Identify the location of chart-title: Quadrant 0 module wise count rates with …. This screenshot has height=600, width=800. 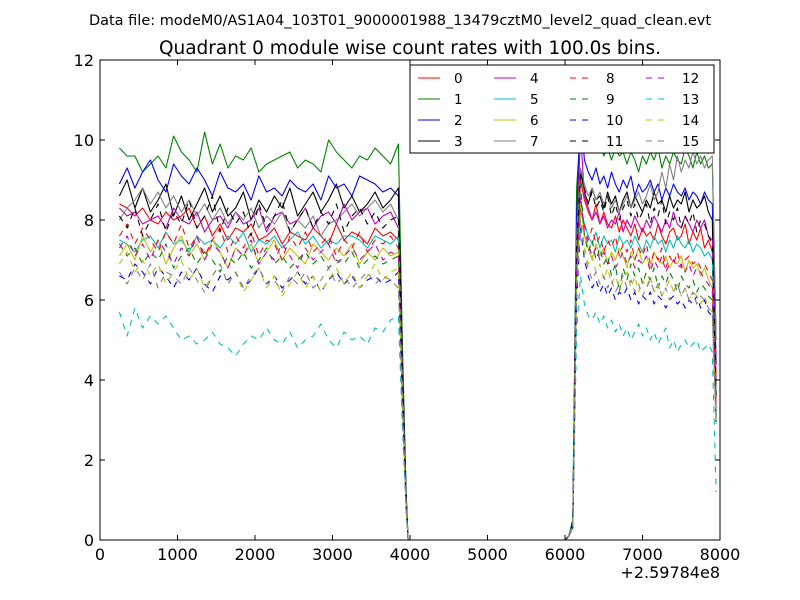
(410, 48).